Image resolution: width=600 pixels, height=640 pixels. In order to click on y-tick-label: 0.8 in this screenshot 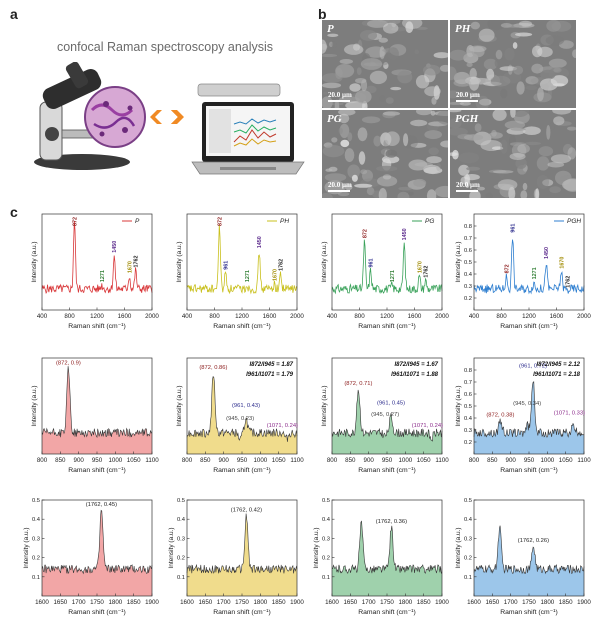, I will do `click(468, 371)`.